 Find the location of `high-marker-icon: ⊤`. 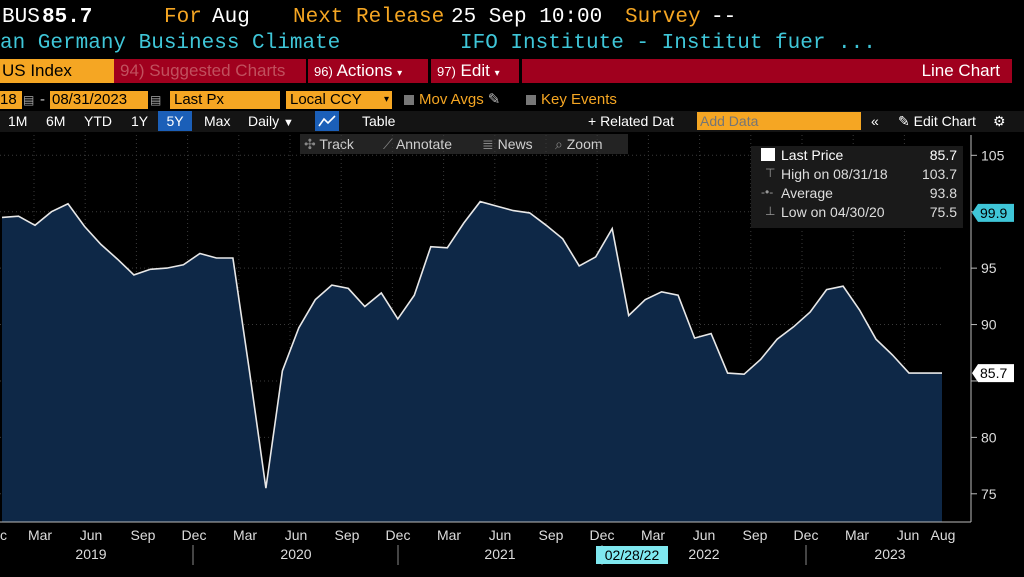

high-marker-icon: ⊤ is located at coordinates (770, 173).